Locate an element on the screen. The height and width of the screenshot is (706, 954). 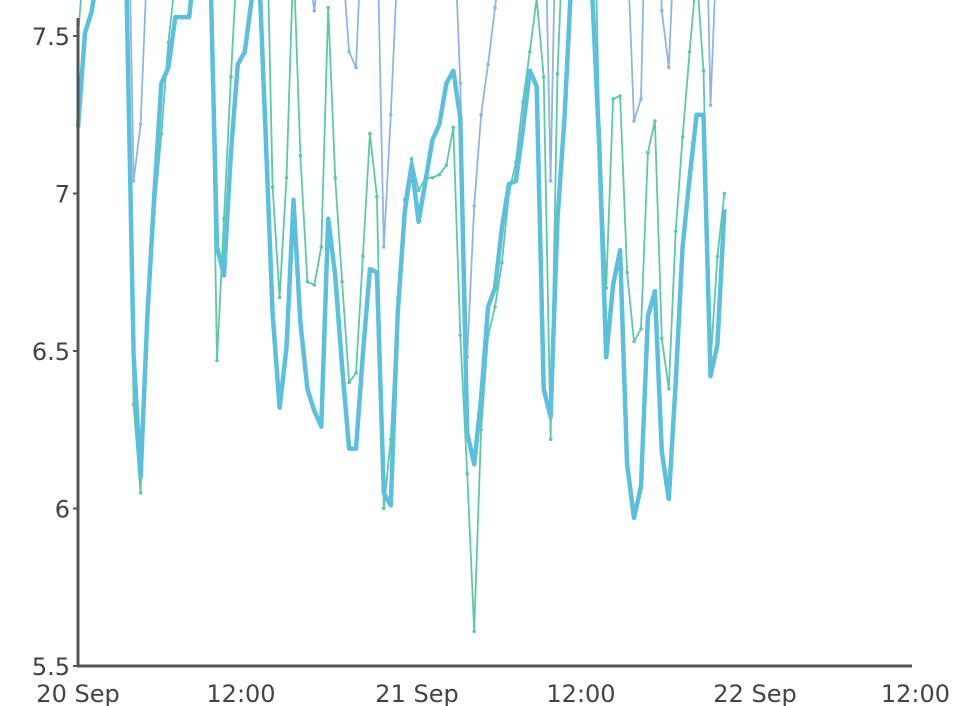
y-tick-label: 6.5 is located at coordinates (51, 352).